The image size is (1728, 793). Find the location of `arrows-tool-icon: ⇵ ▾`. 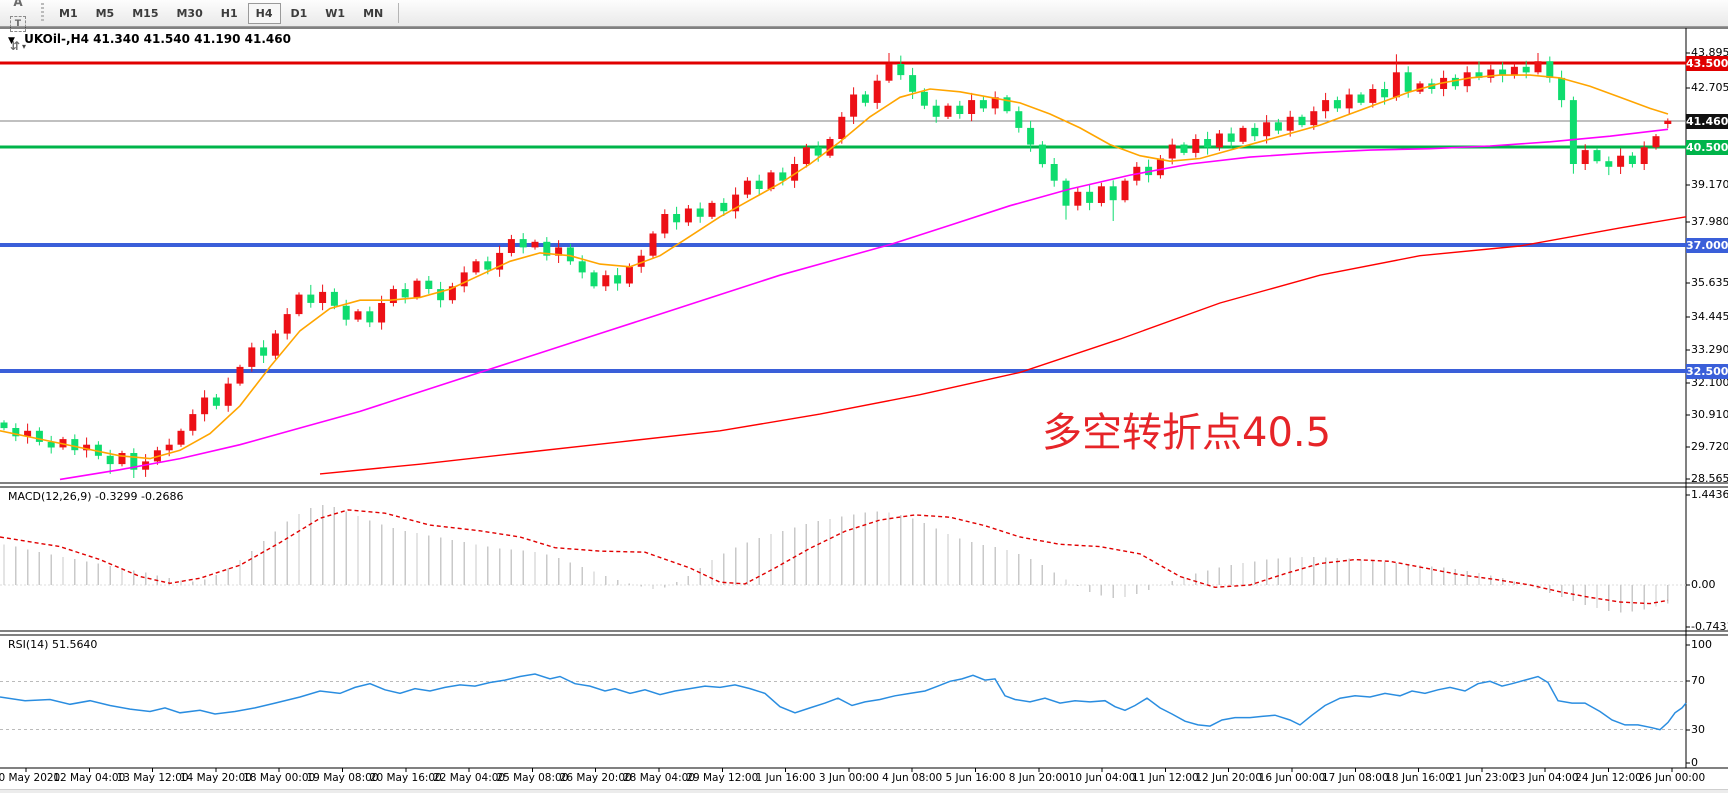

arrows-tool-icon: ⇵ ▾ is located at coordinates (18, 46).